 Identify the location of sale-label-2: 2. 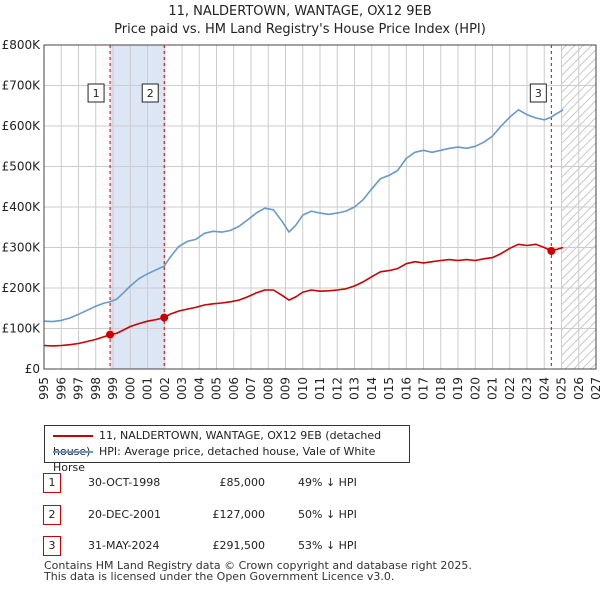
(150, 93).